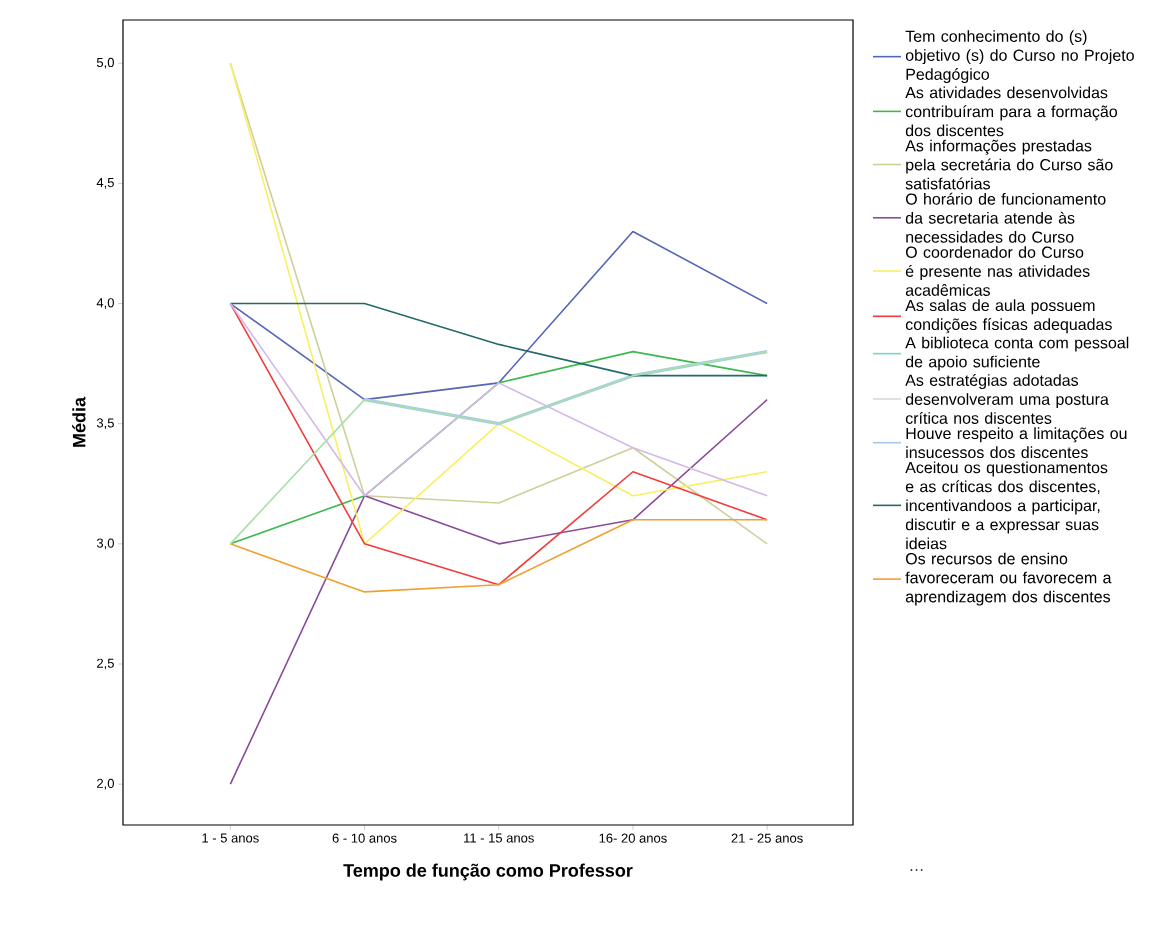  What do you see at coordinates (488, 872) in the screenshot?
I see `x-axis-title: Tempo de função como Professor` at bounding box center [488, 872].